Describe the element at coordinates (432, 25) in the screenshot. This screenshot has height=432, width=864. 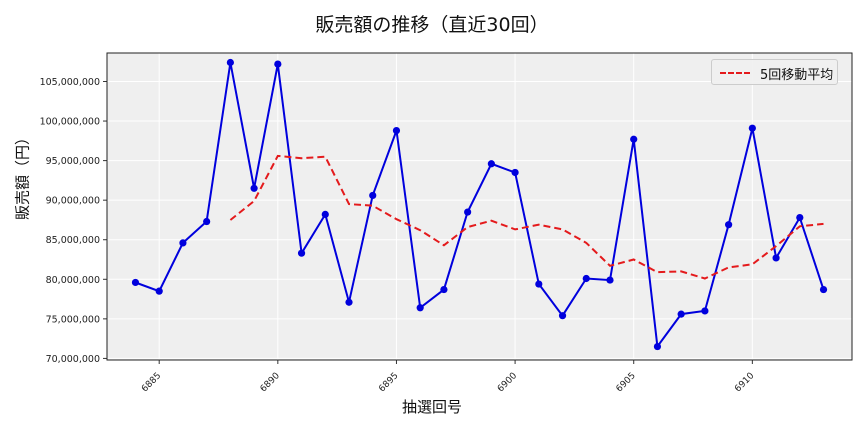
I see `chart-title: 販売額の推移（直近30回）` at that location.